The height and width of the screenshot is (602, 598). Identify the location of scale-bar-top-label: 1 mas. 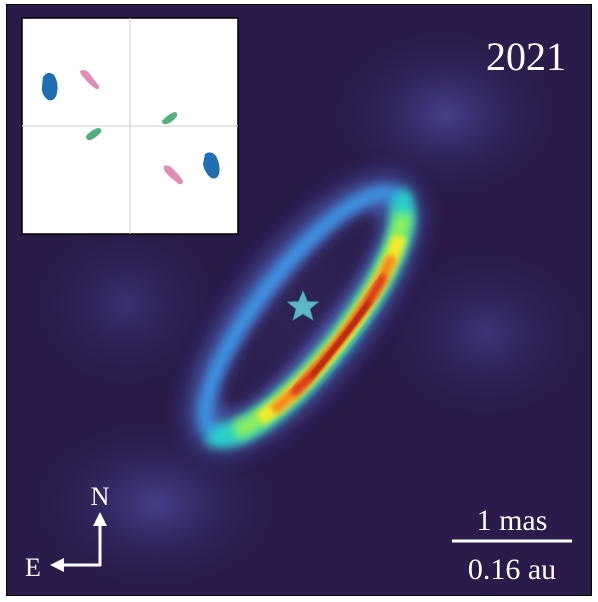
(512, 520).